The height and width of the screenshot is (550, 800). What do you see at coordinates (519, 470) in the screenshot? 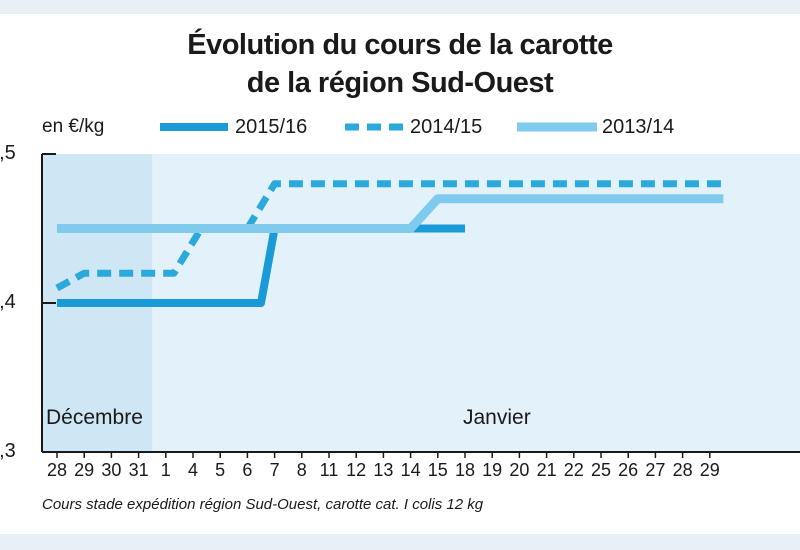
I see `x-tick-label: 20` at bounding box center [519, 470].